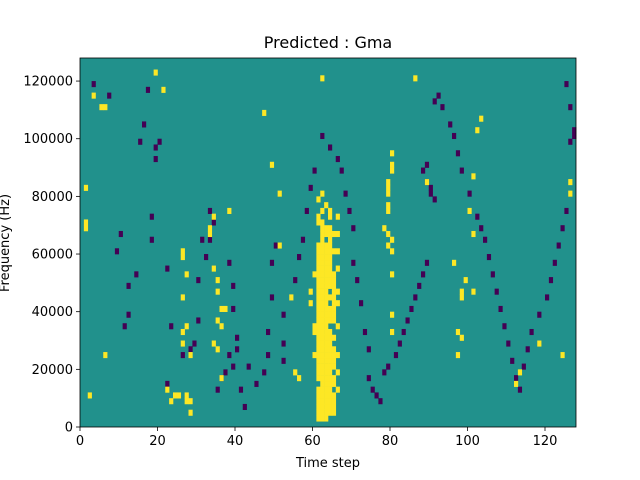 Image resolution: width=640 pixels, height=480 pixels. Describe the element at coordinates (328, 42) in the screenshot. I see `chart-title: Predicted : Gma` at that location.